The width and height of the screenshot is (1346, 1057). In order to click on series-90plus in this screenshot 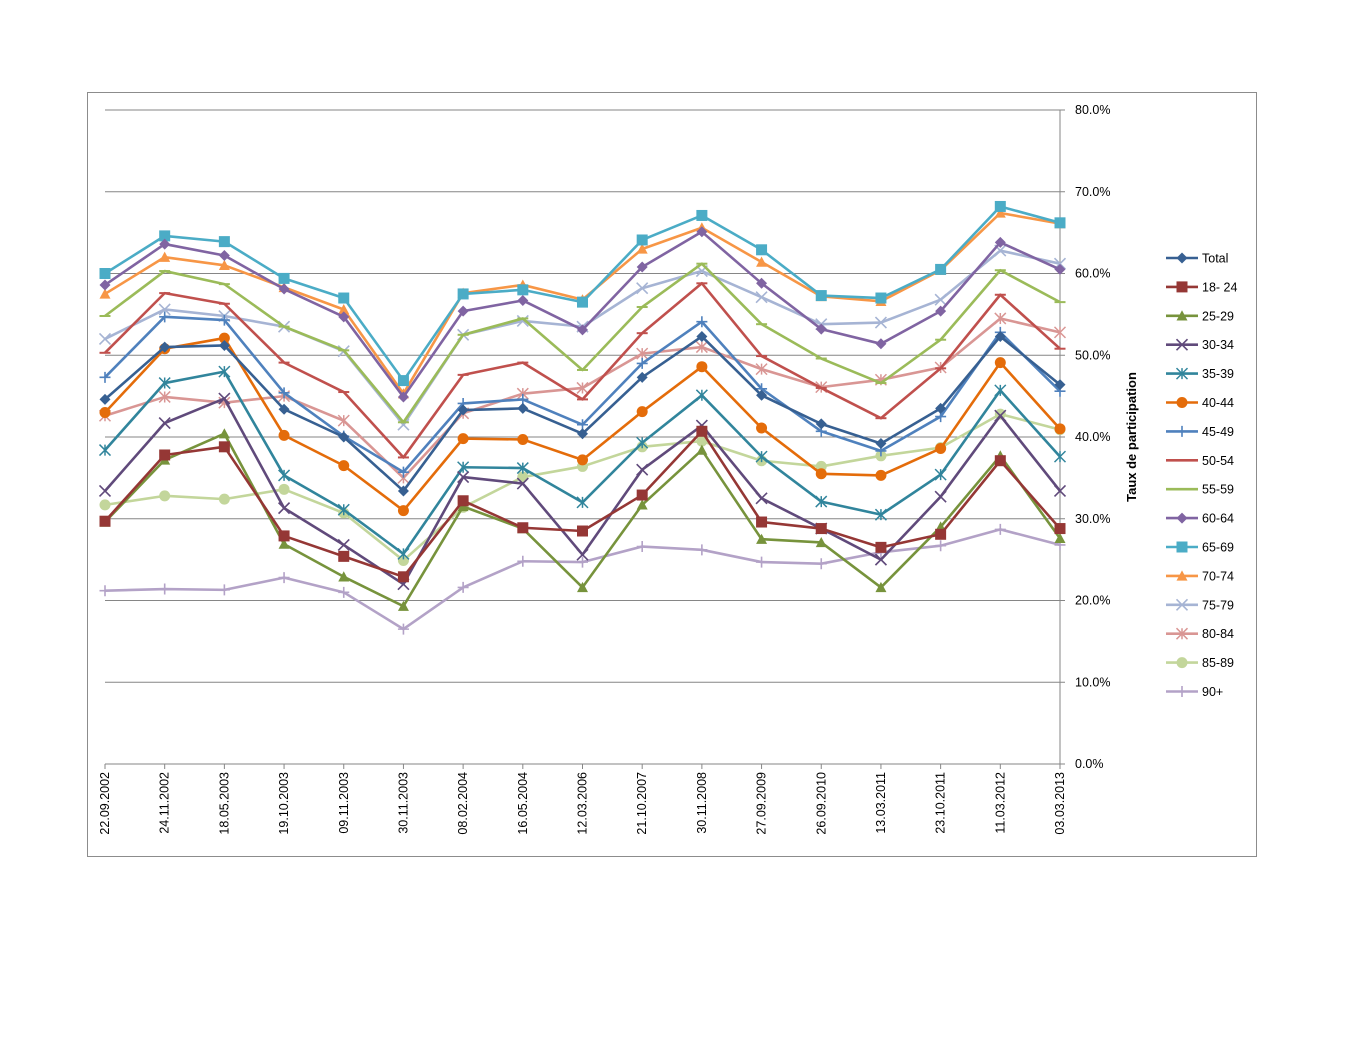, I will do `click(582, 579)`.